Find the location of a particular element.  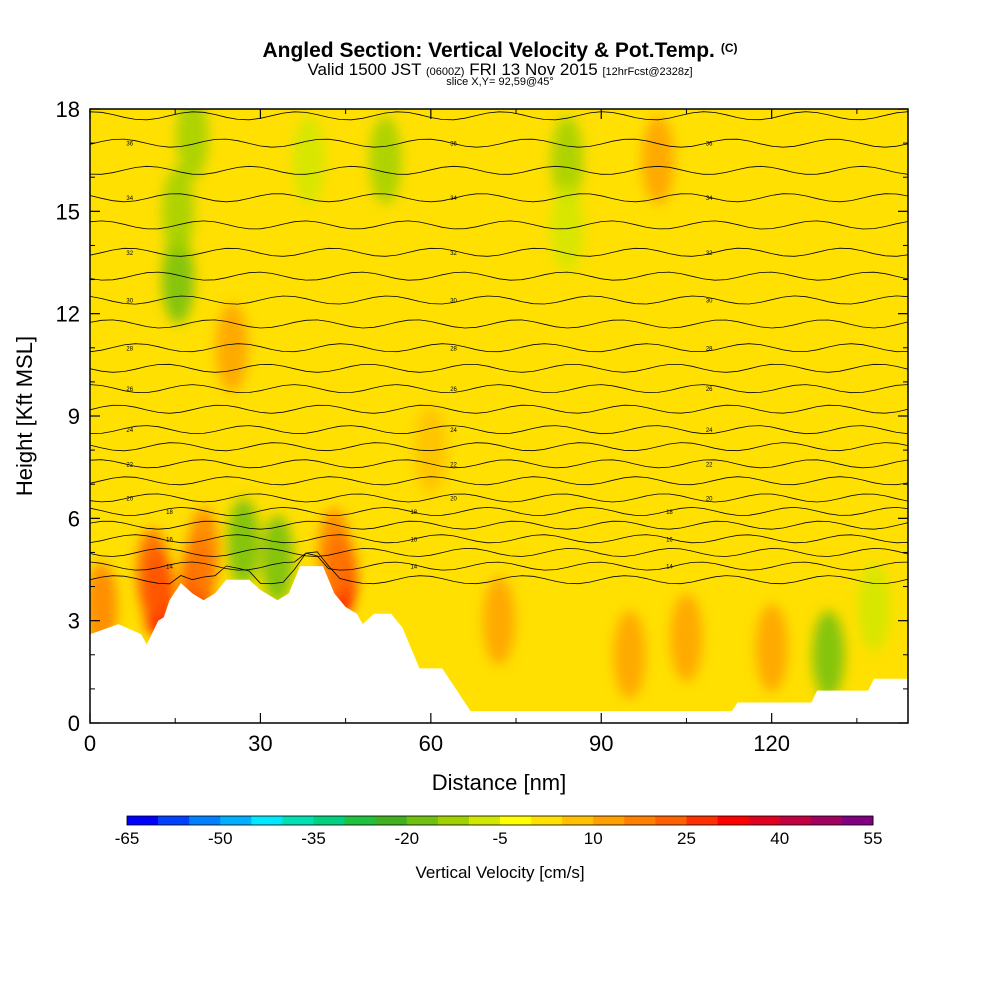

x-tick-label: 0 is located at coordinates (90, 743).